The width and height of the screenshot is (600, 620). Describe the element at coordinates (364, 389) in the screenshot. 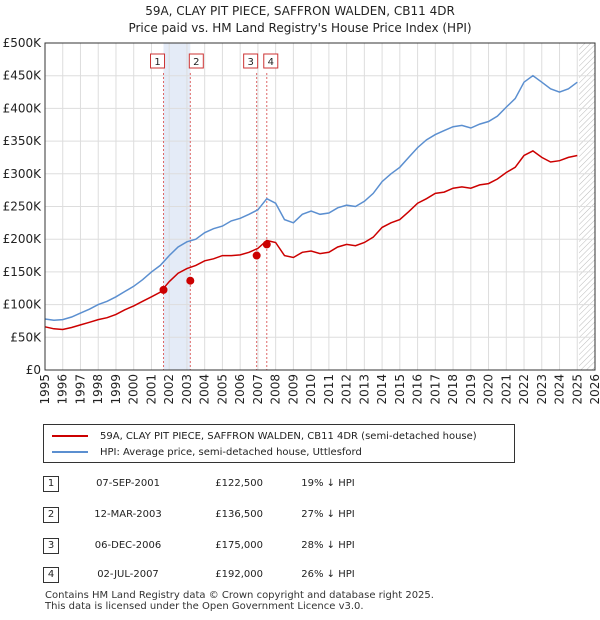

I see `x-tick-label: 2013` at that location.